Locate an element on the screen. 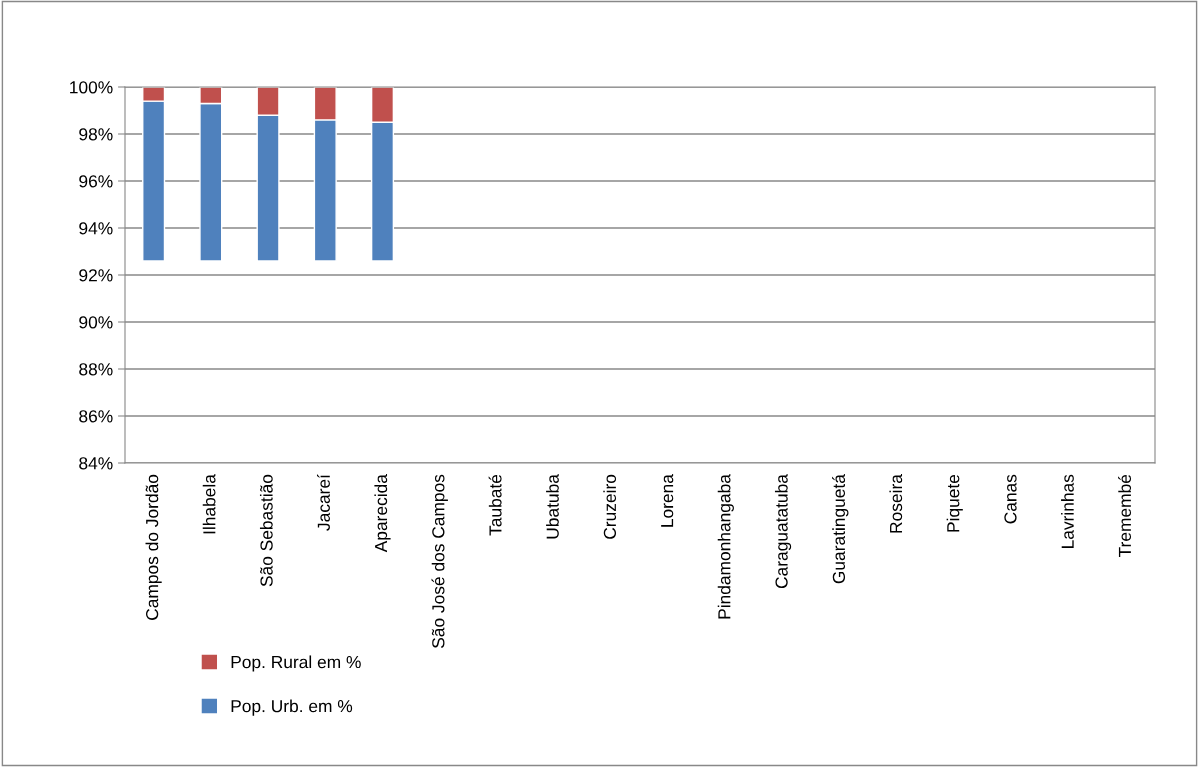  x-tick-label: Lorena is located at coordinates (667, 500).